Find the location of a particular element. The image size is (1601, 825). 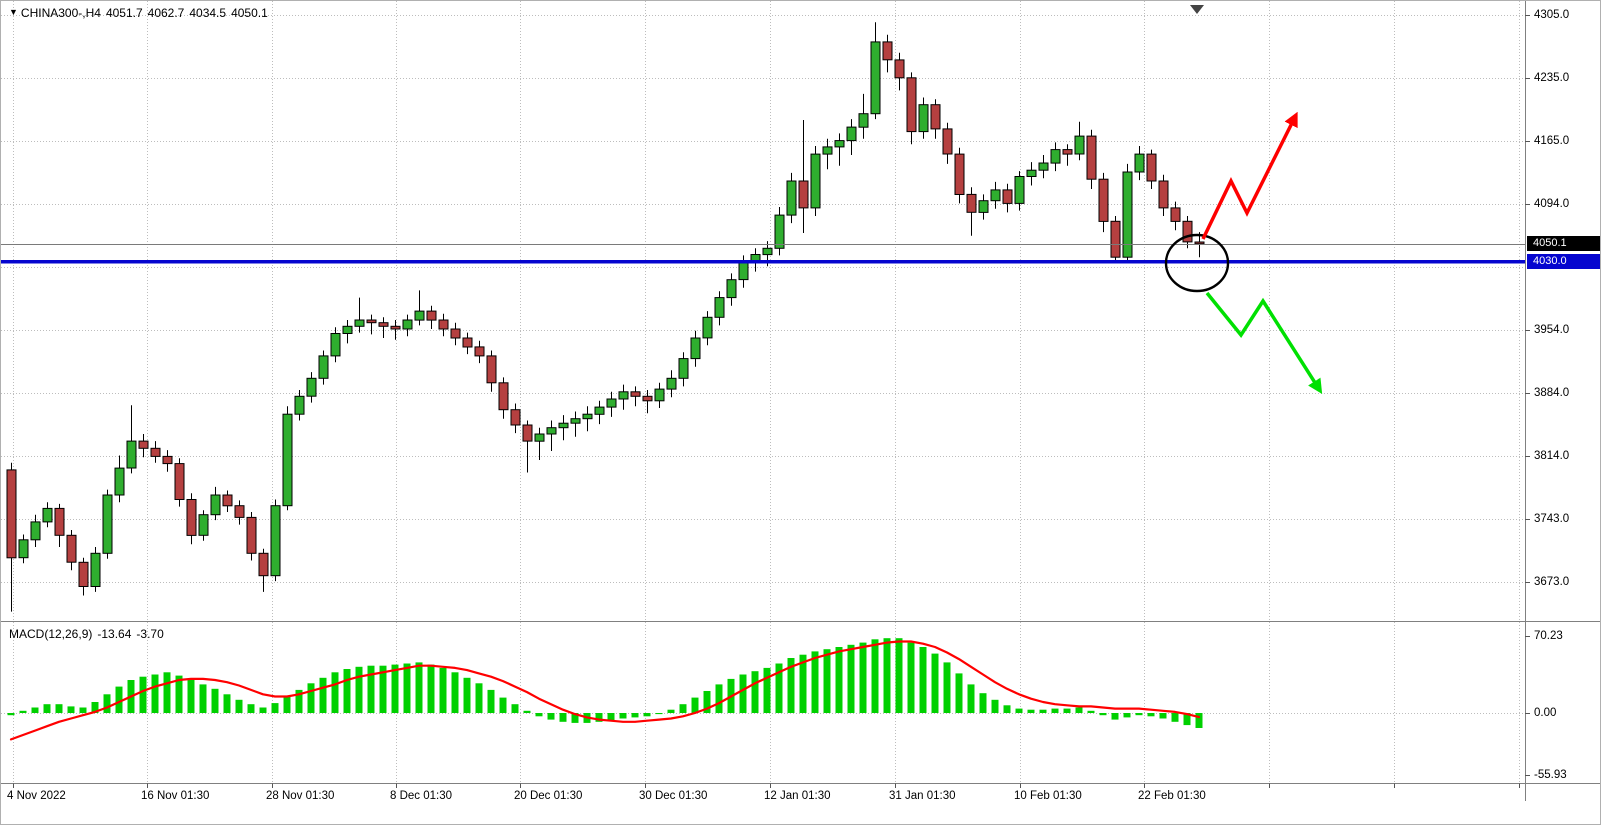

price-axis-label: 3884.0 is located at coordinates (1552, 393).